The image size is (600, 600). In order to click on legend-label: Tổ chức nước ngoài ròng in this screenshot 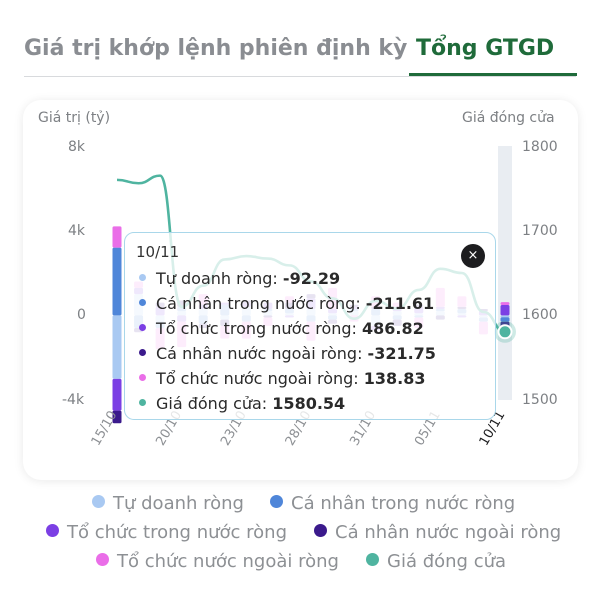, I will do `click(228, 561)`.